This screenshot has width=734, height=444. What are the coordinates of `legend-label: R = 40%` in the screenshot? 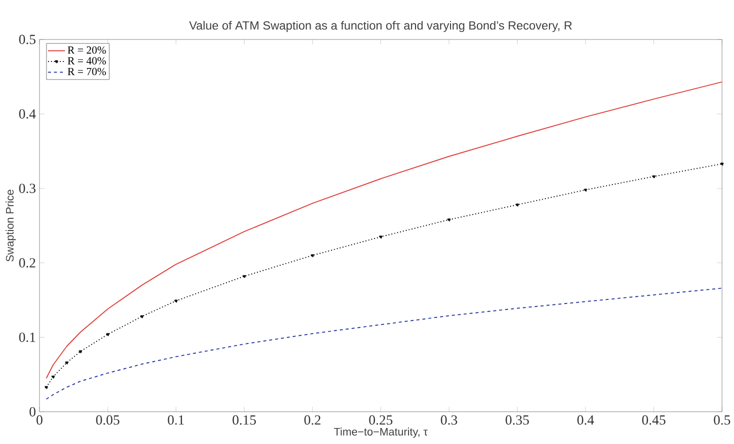 It's located at (87, 60).